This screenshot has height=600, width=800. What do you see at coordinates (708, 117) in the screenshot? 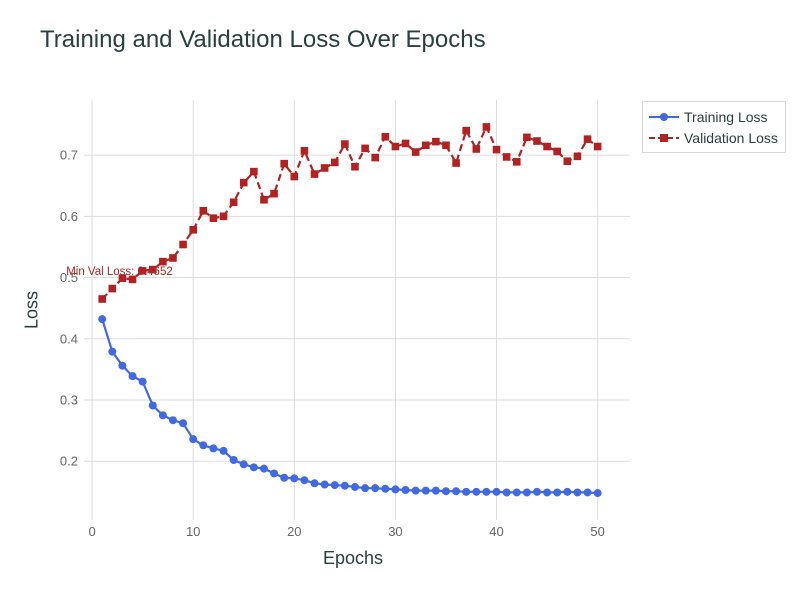
I see `legend-item-training: Training Loss` at bounding box center [708, 117].